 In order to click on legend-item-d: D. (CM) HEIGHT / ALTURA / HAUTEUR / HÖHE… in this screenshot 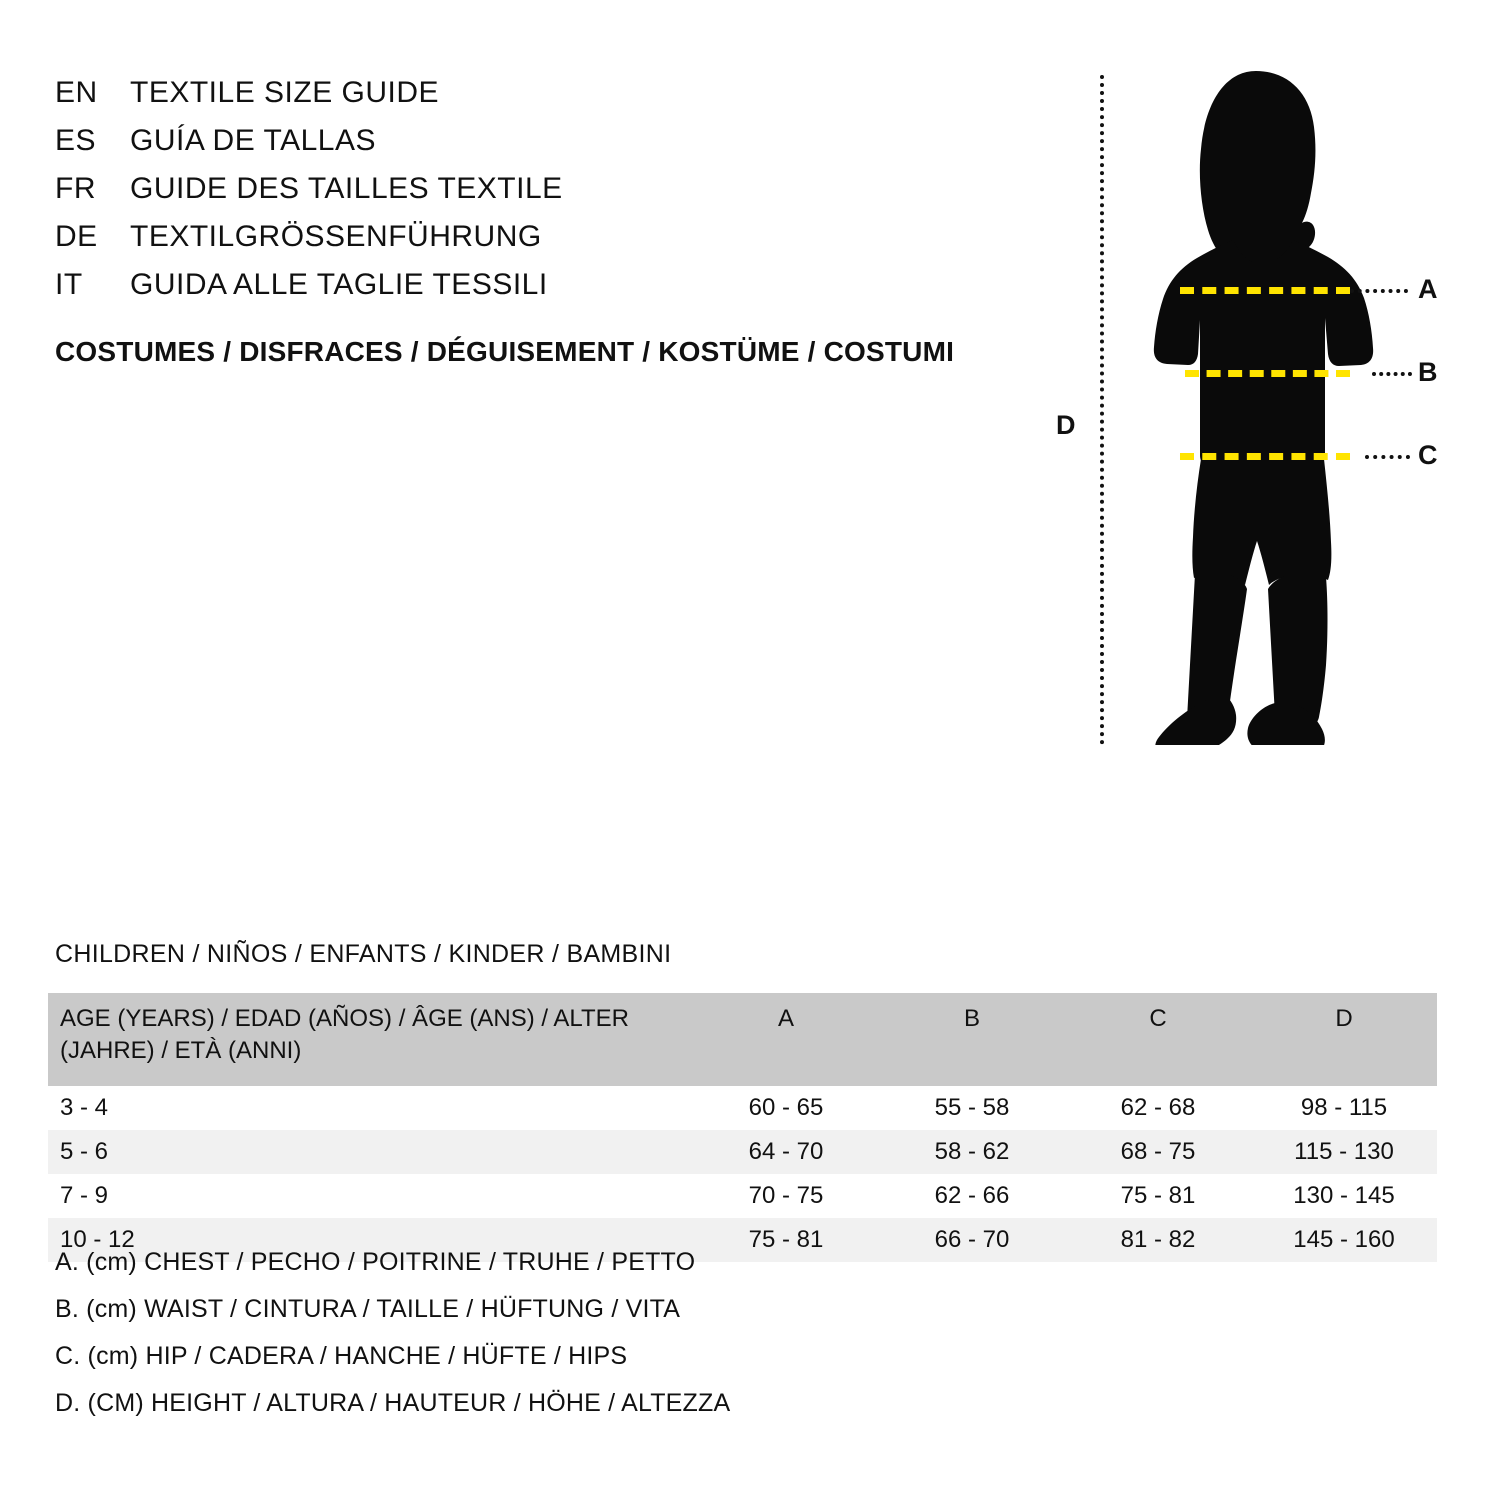, I will do `click(393, 1403)`.